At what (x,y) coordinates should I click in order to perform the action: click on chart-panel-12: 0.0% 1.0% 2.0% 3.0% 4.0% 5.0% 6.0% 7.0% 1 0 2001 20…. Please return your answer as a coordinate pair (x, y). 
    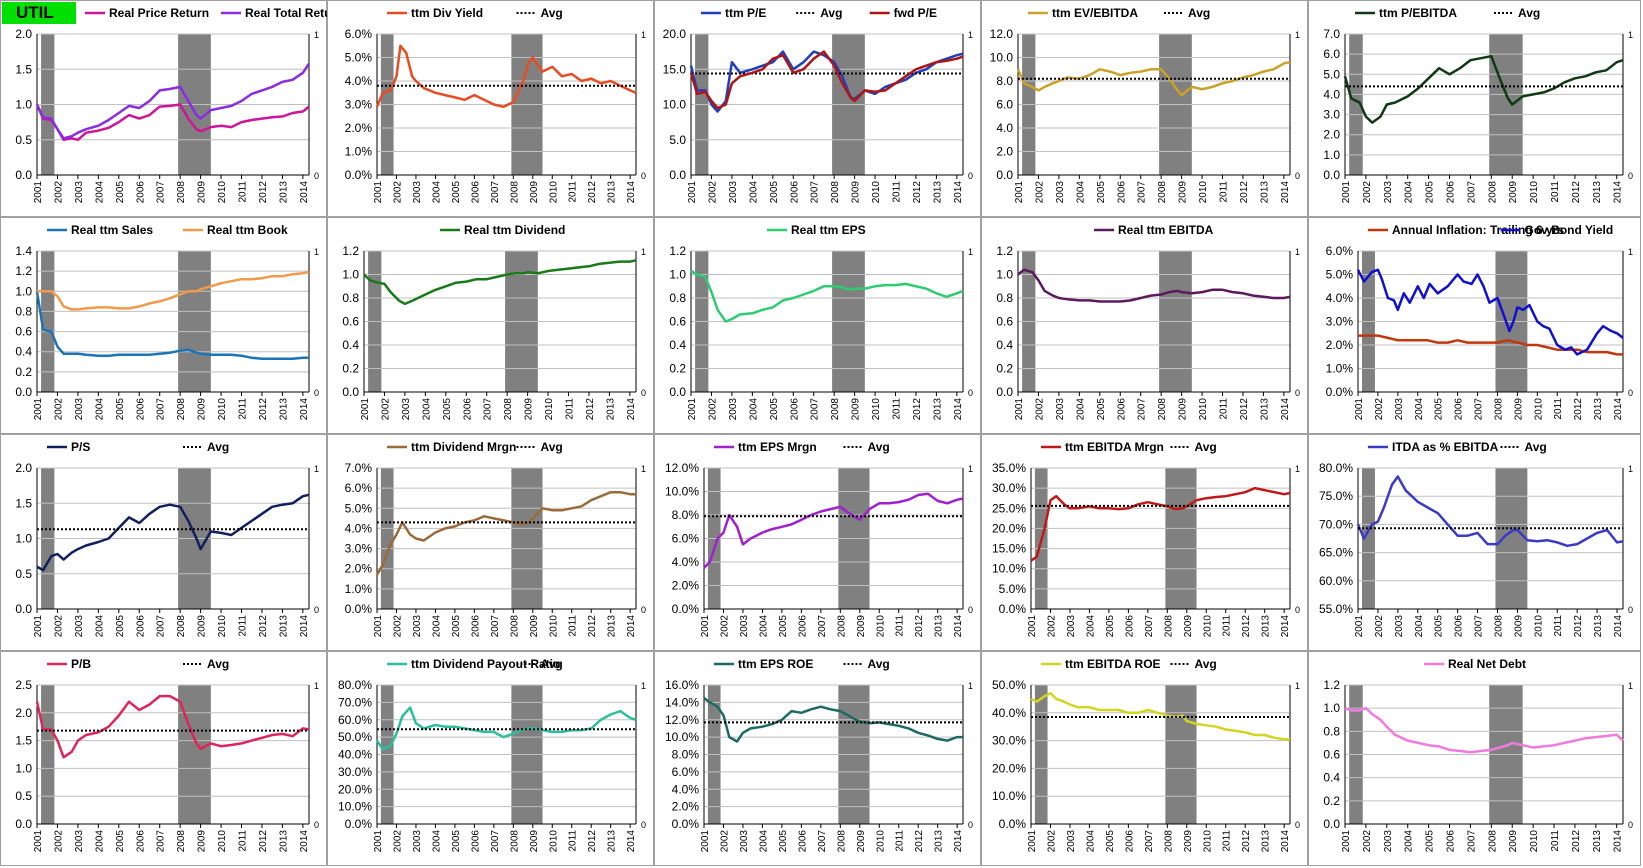
    Looking at the image, I should click on (490, 542).